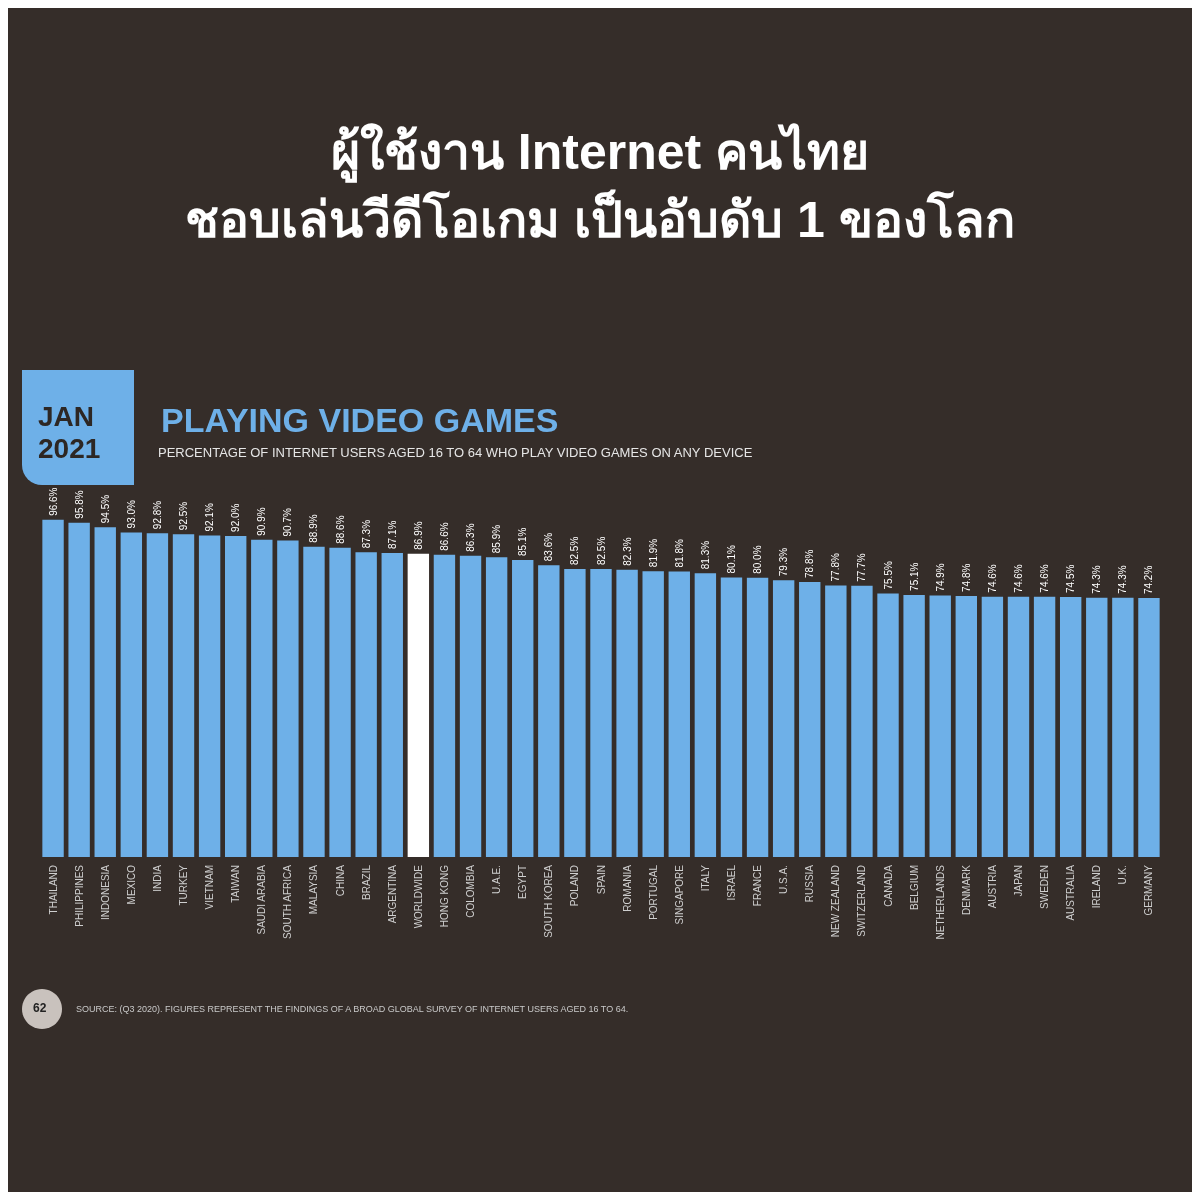 This screenshot has height=1200, width=1200. Describe the element at coordinates (455, 452) in the screenshot. I see `text: PERCENTAGE OF INTERNET USERS AGED 16 TO 64 WHO PLAY VIDEO GAMES ON ANY DEVICE` at that location.